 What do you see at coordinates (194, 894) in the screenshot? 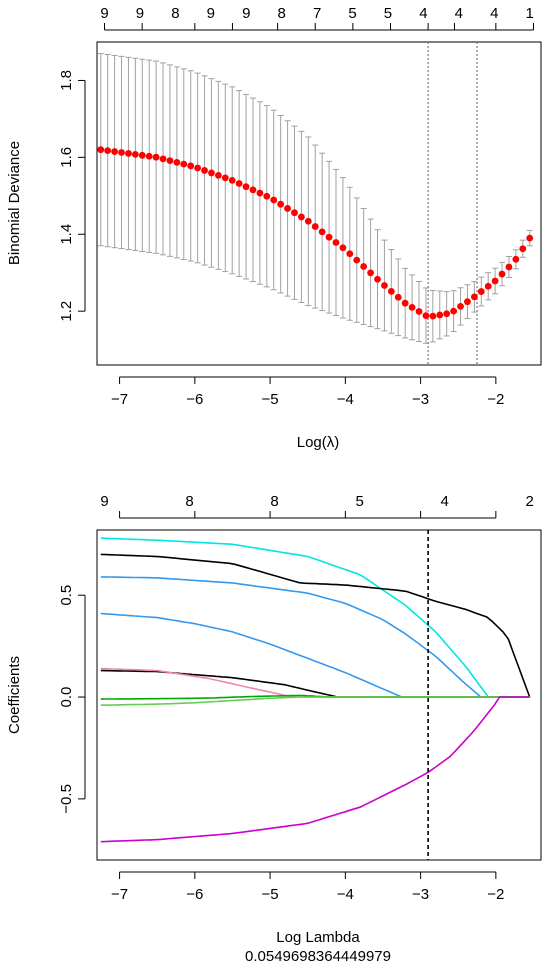
I see `coef-x-tick-label: −6` at bounding box center [194, 894].